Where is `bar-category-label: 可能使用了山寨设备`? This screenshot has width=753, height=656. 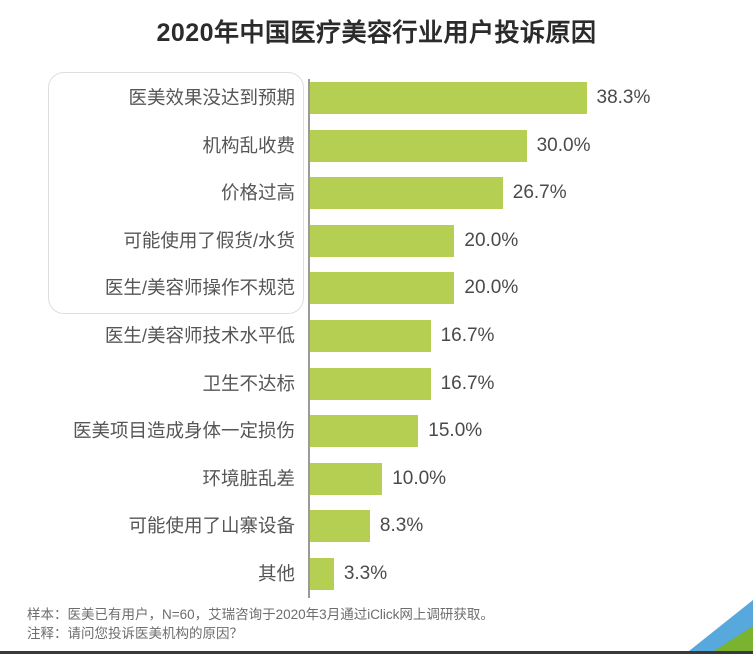
bar-category-label: 可能使用了山寨设备 is located at coordinates (211, 526).